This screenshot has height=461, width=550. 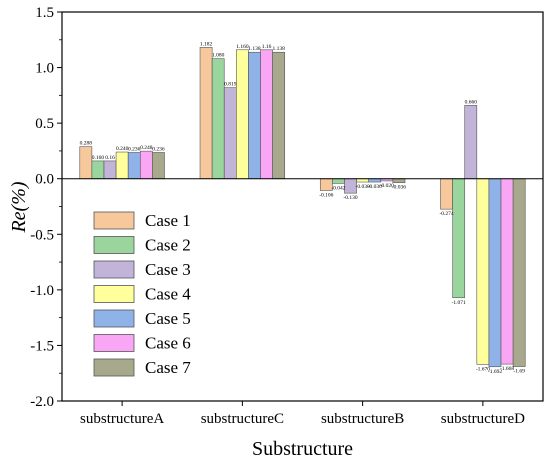 I want to click on data-label: 1.080, so click(x=218, y=56).